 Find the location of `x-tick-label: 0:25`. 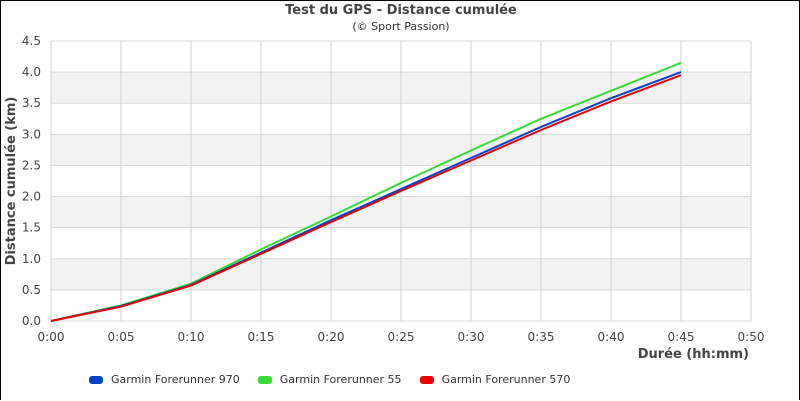

x-tick-label: 0:25 is located at coordinates (401, 337).